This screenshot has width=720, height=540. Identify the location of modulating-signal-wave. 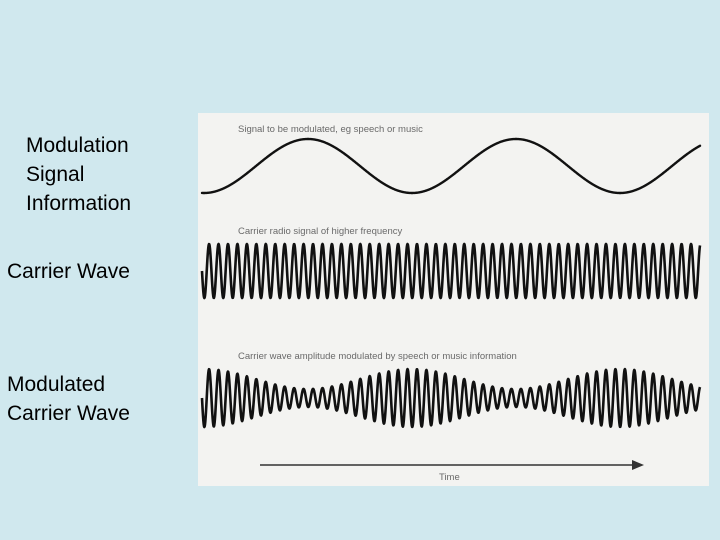
(451, 166).